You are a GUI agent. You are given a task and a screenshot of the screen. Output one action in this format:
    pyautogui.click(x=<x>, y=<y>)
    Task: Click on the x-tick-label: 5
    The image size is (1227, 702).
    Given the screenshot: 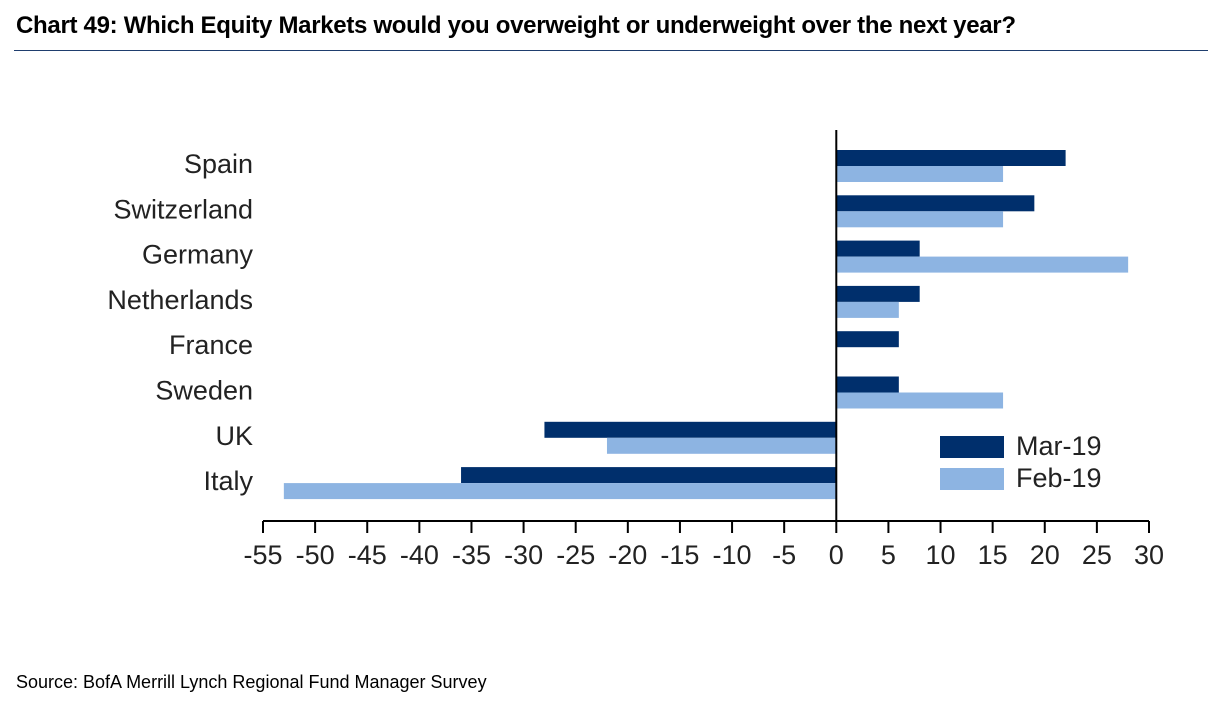 What is the action you would take?
    pyautogui.click(x=888, y=555)
    